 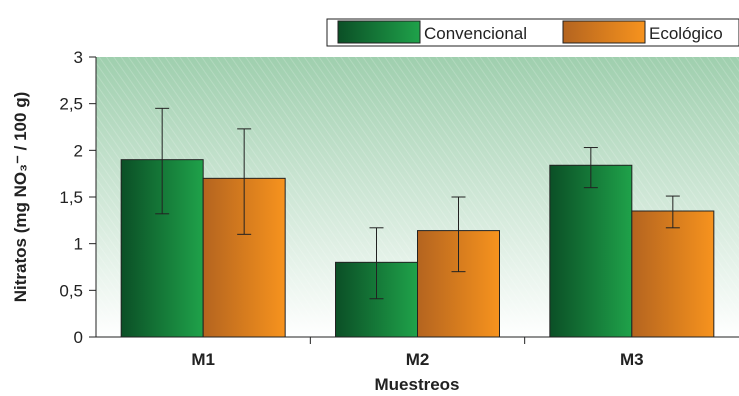 I want to click on y-tick-label: 0,5, so click(x=71, y=290).